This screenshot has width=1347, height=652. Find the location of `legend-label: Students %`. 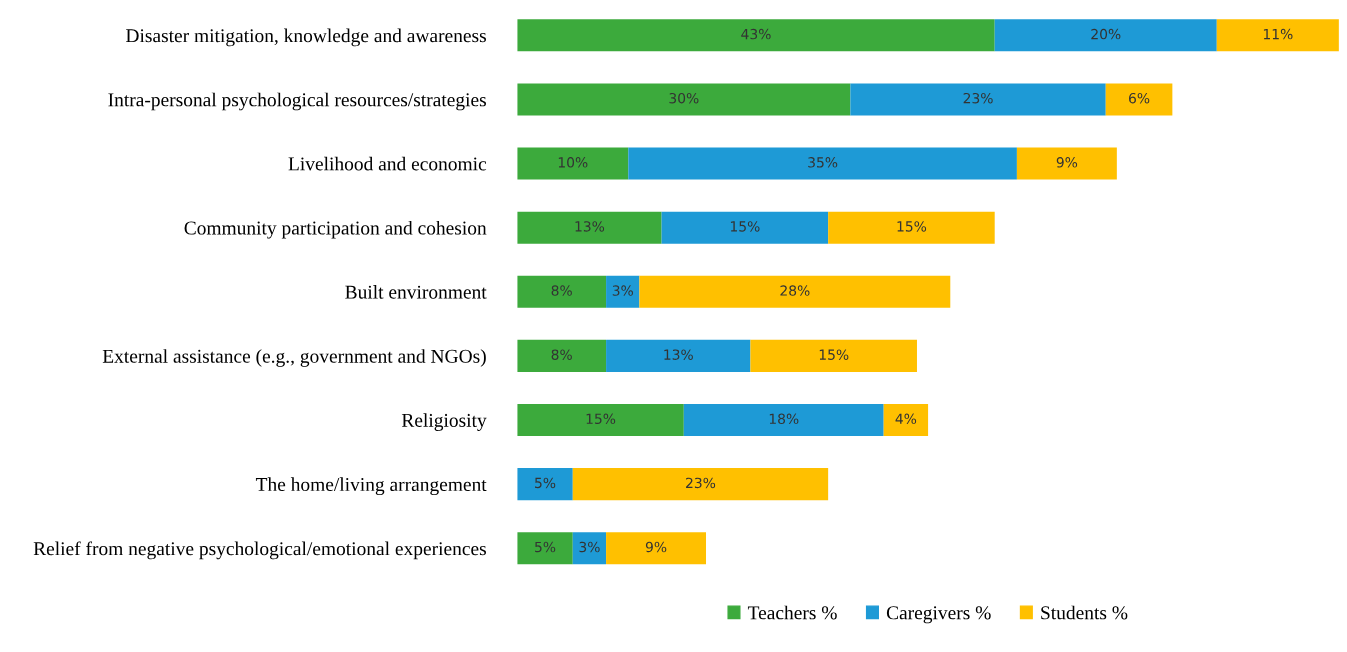

legend-label: Students % is located at coordinates (1084, 612).